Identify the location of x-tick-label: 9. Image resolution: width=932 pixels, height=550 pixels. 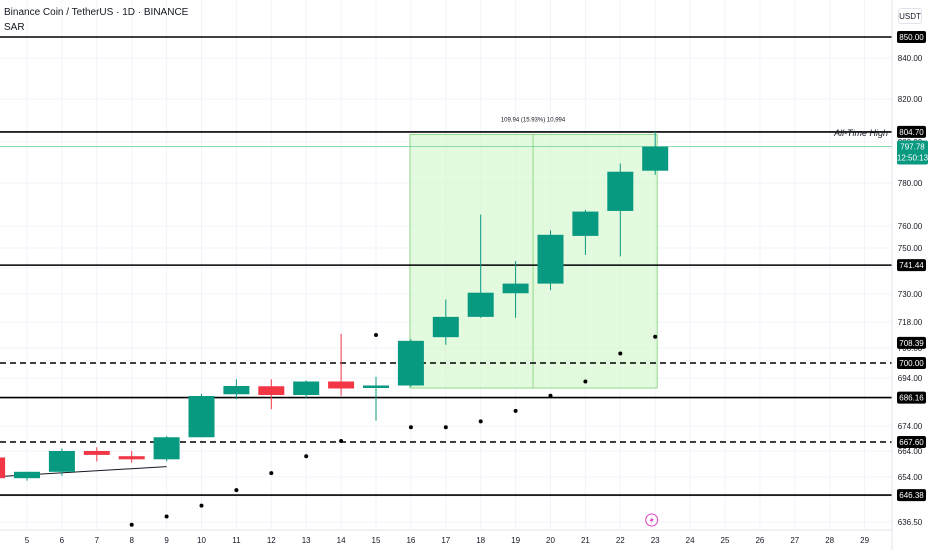
(166, 540).